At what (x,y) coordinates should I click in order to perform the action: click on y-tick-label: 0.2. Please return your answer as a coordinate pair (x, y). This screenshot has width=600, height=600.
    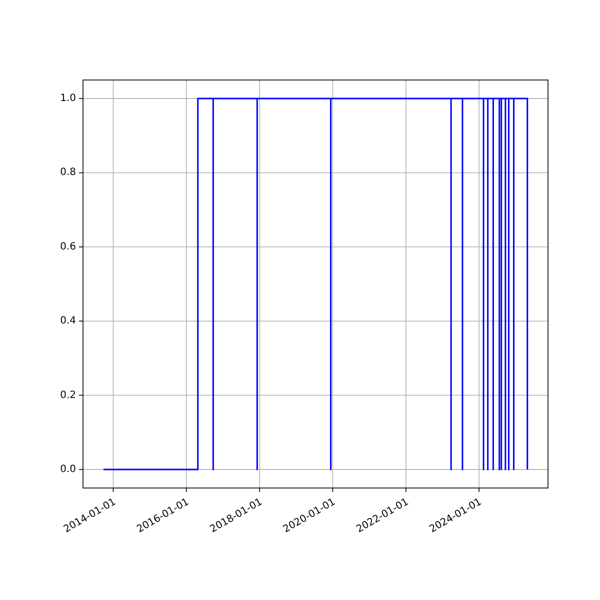
    Looking at the image, I should click on (68, 395).